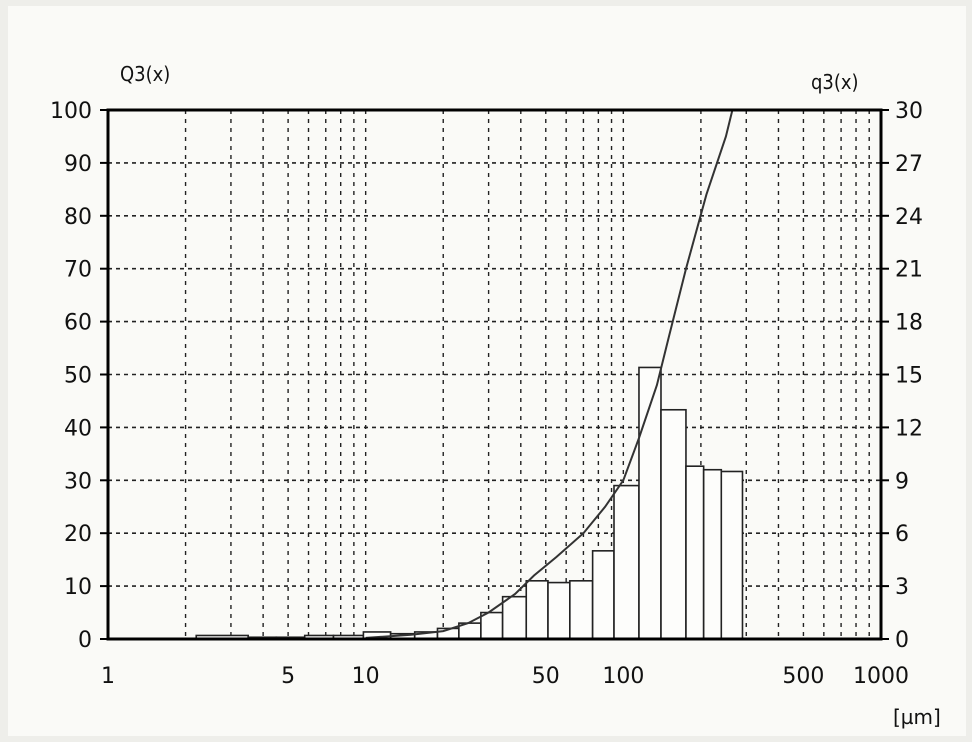  Describe the element at coordinates (909, 164) in the screenshot. I see `right-tick-label: 27` at that location.